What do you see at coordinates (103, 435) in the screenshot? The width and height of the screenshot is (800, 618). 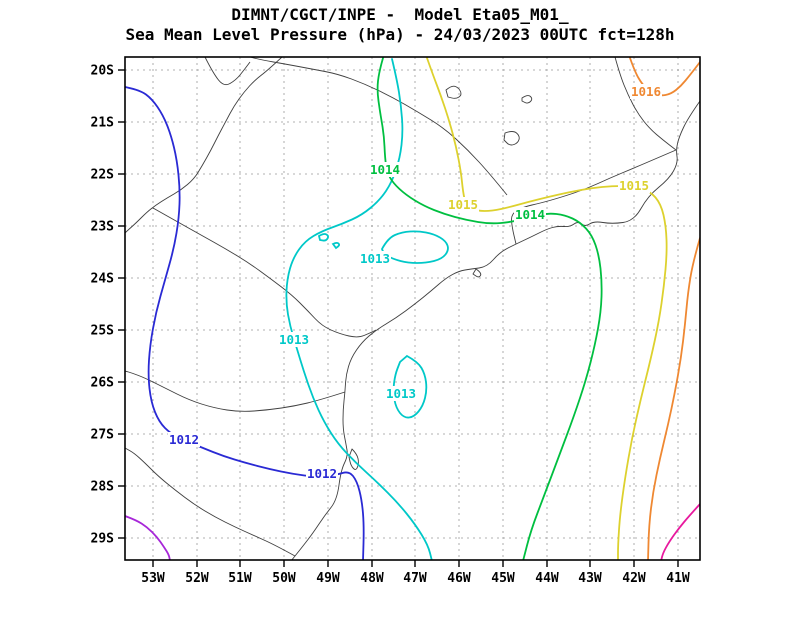 I see `y-tick-label: 27S` at bounding box center [103, 435].